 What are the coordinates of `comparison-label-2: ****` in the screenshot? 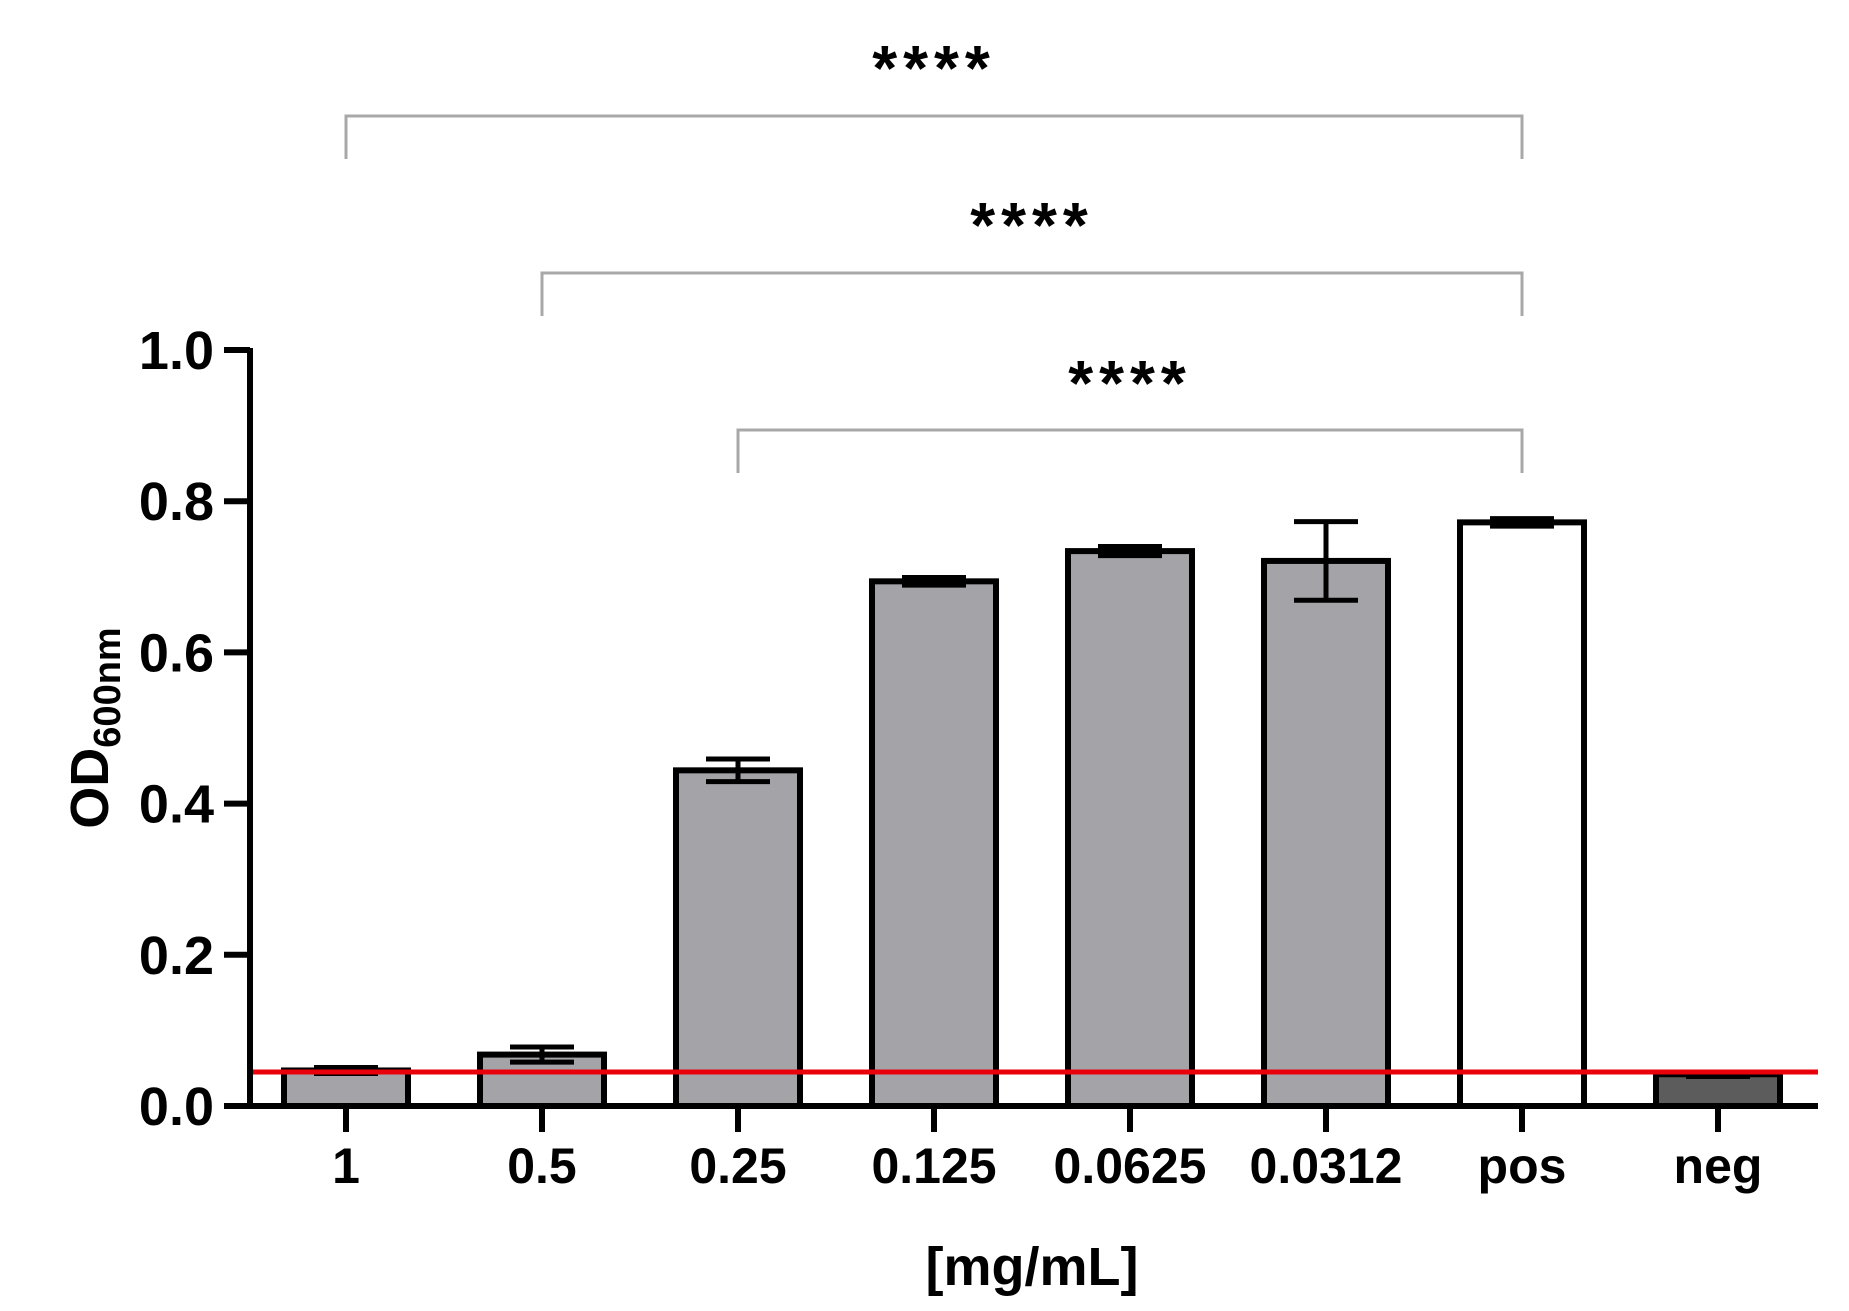 It's located at (1130, 383).